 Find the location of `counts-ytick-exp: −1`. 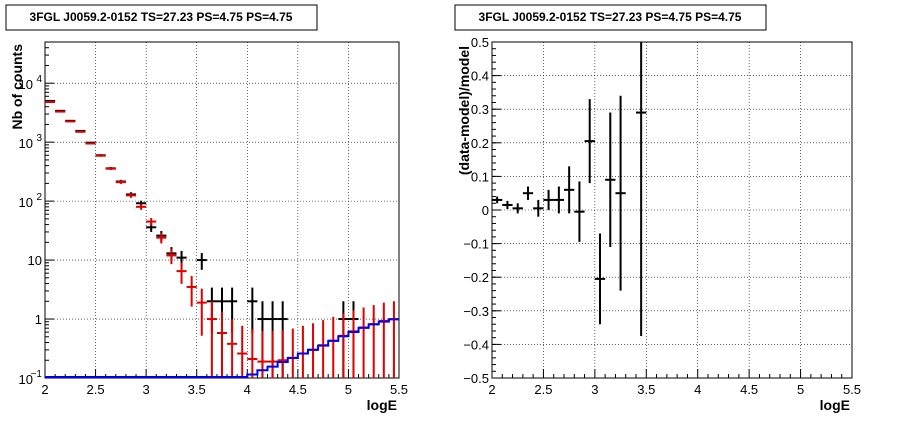

counts-ytick-exp: −1 is located at coordinates (37, 374).